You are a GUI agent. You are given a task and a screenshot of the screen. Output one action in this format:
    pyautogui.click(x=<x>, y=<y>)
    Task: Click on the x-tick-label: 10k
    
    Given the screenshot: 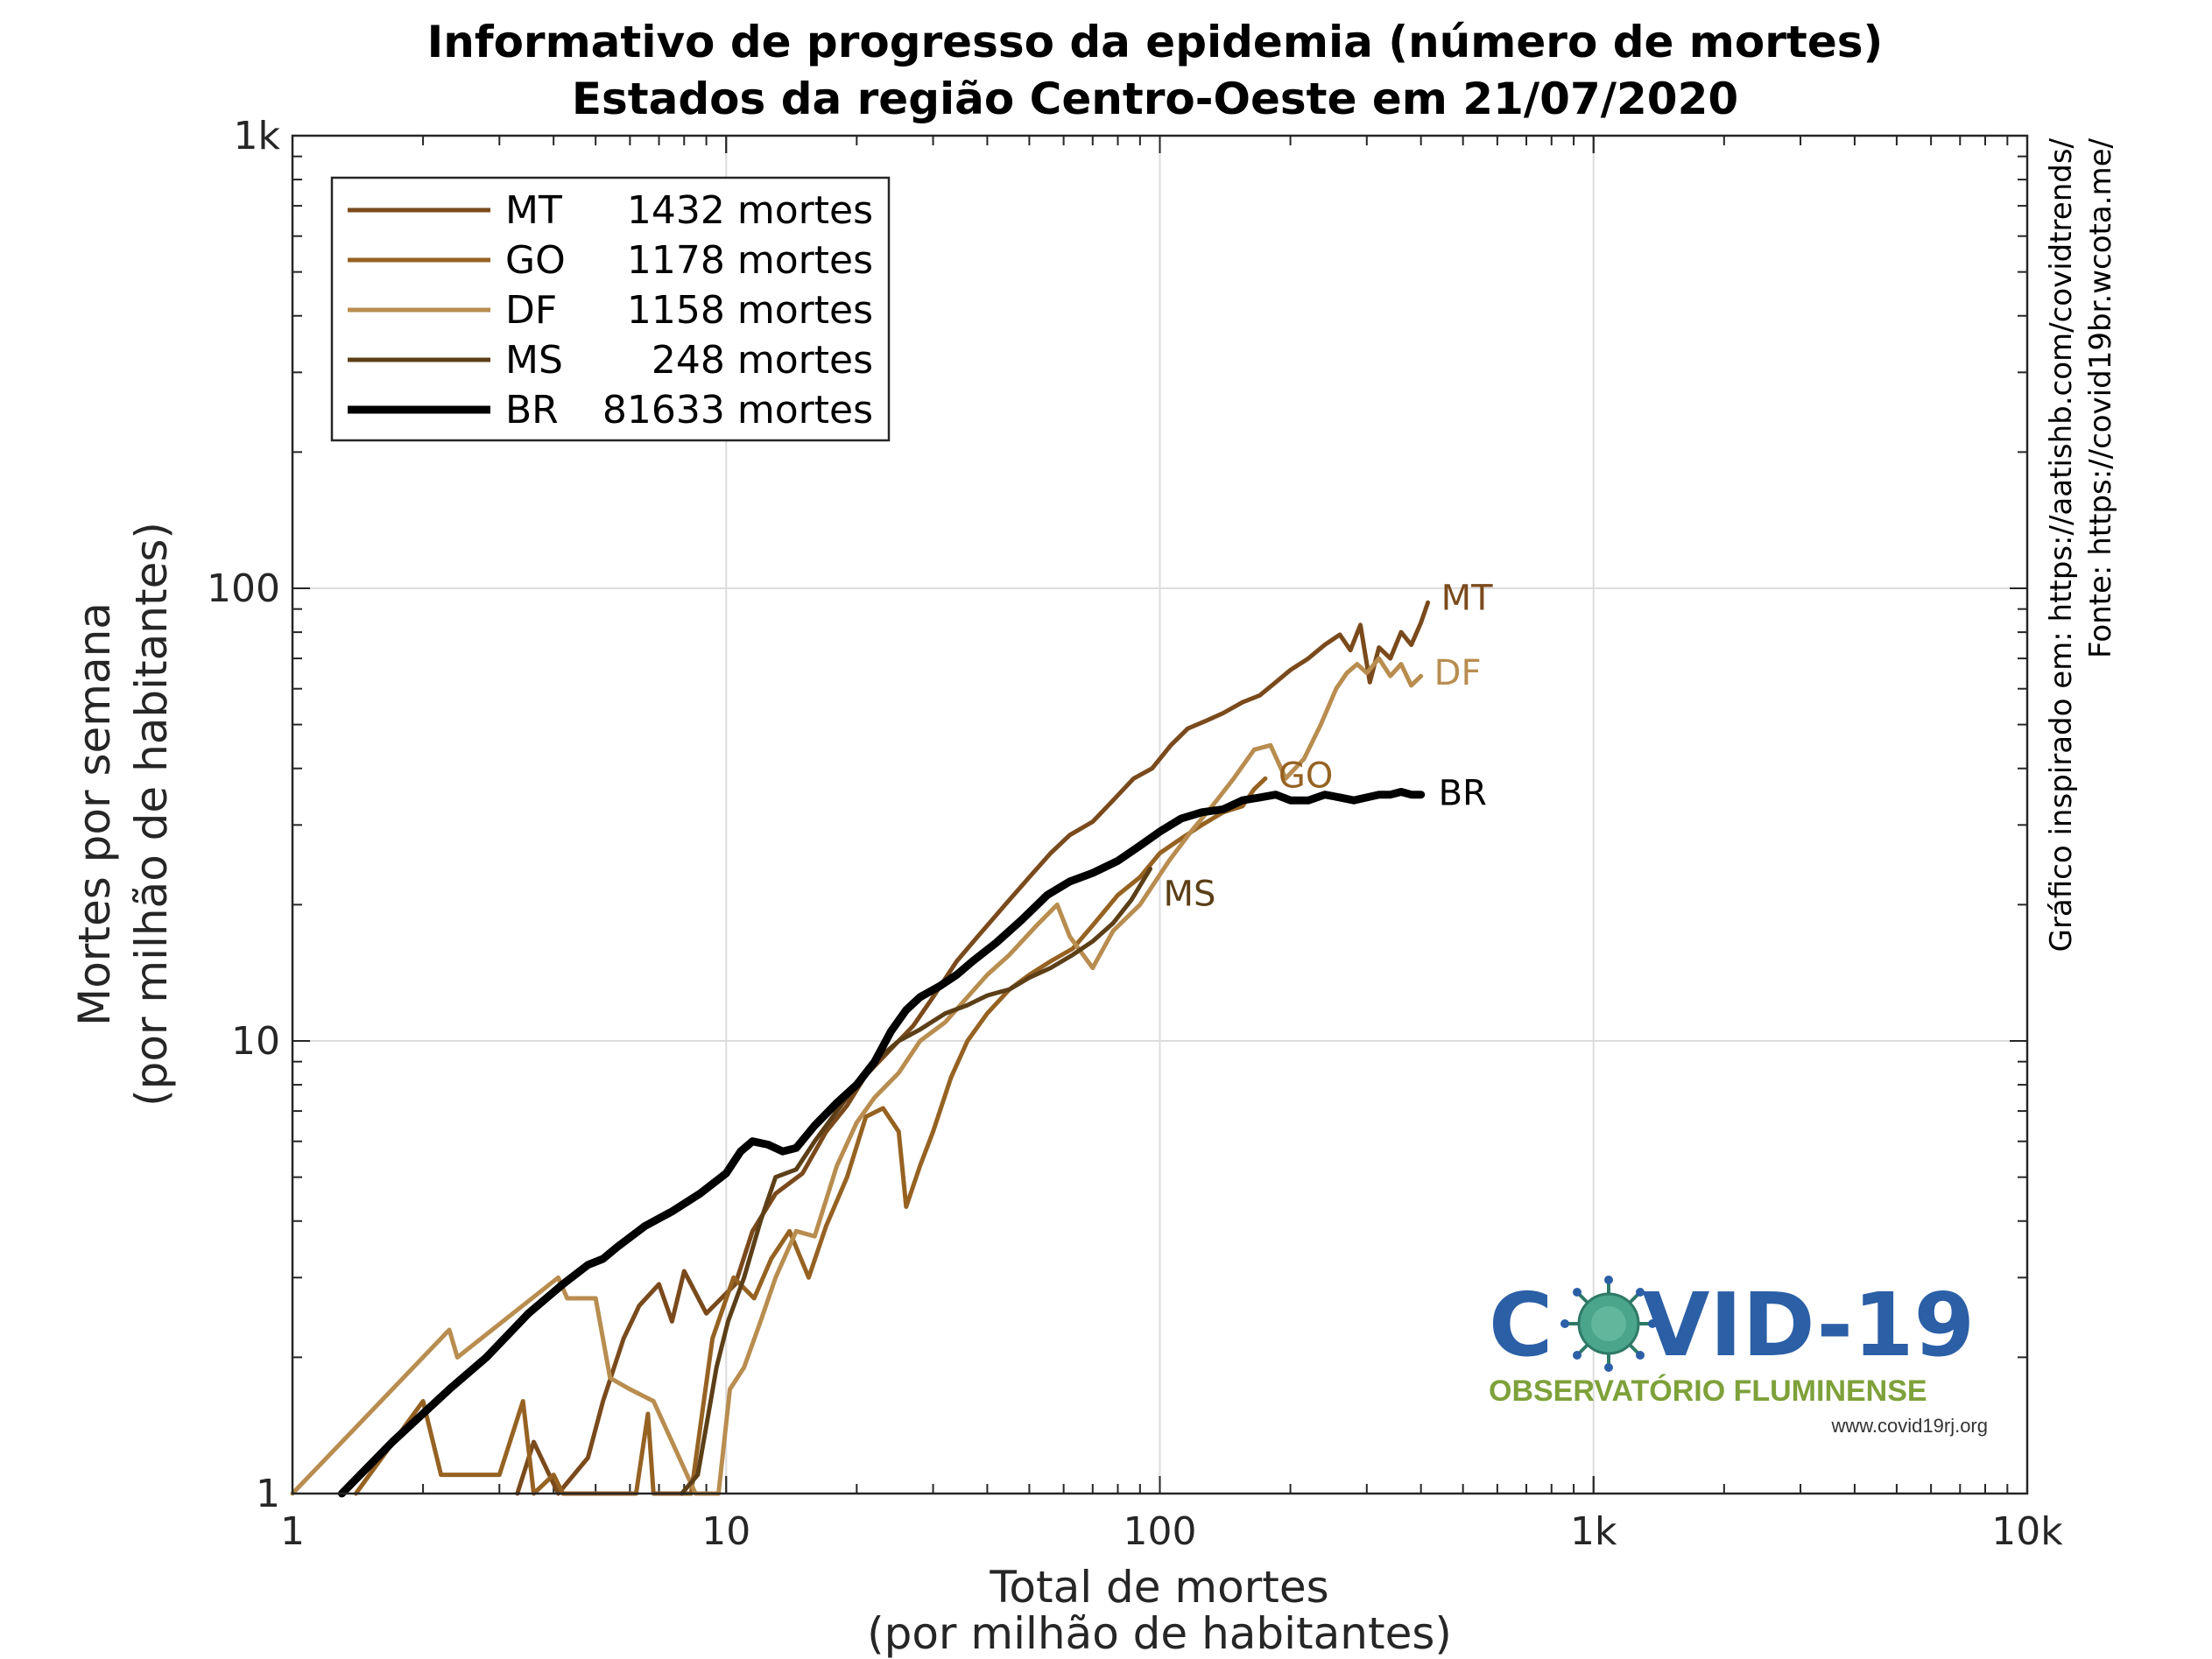 What is the action you would take?
    pyautogui.click(x=2027, y=1531)
    